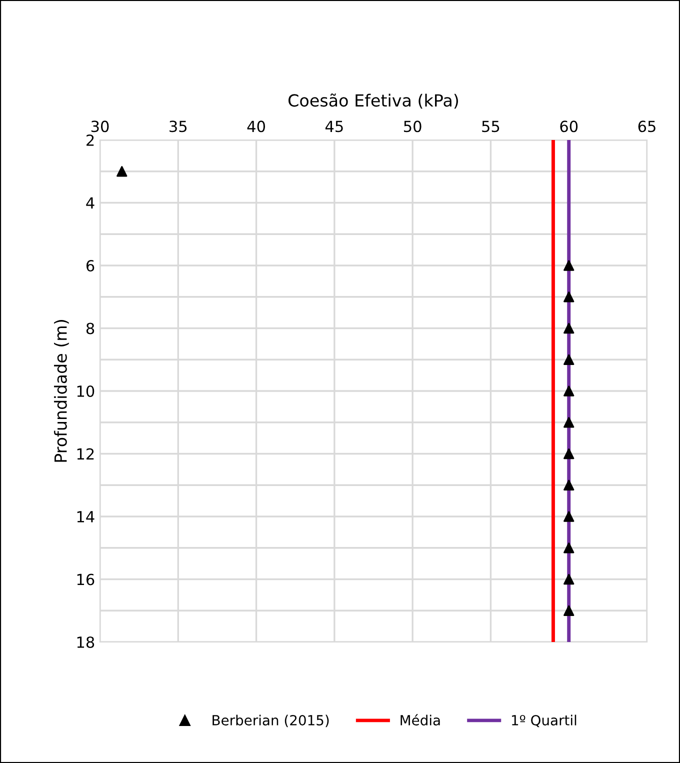  I want to click on x-tick-label: 65, so click(647, 126).